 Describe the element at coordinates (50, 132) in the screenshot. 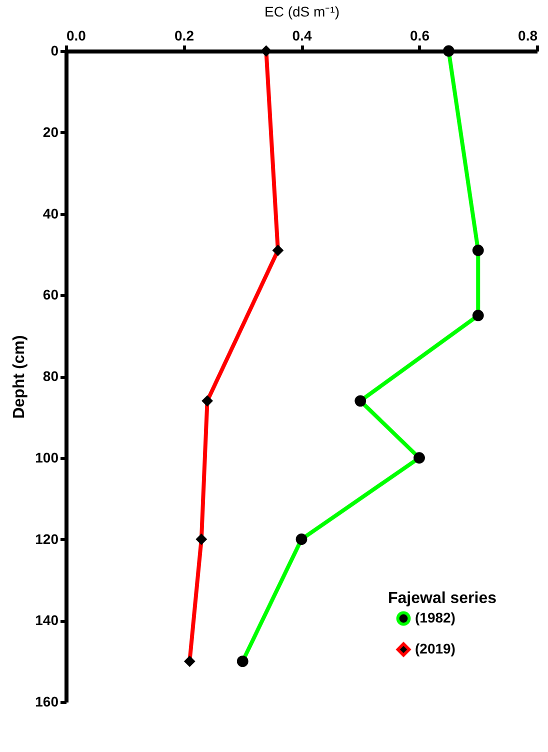

I see `y-tick-label: 20` at that location.